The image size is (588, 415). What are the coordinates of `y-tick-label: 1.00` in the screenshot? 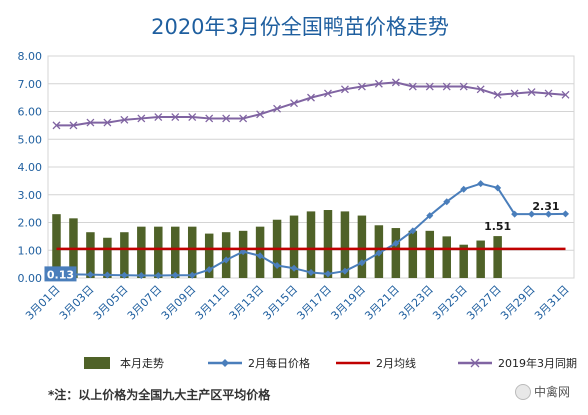 It's located at (30, 250).